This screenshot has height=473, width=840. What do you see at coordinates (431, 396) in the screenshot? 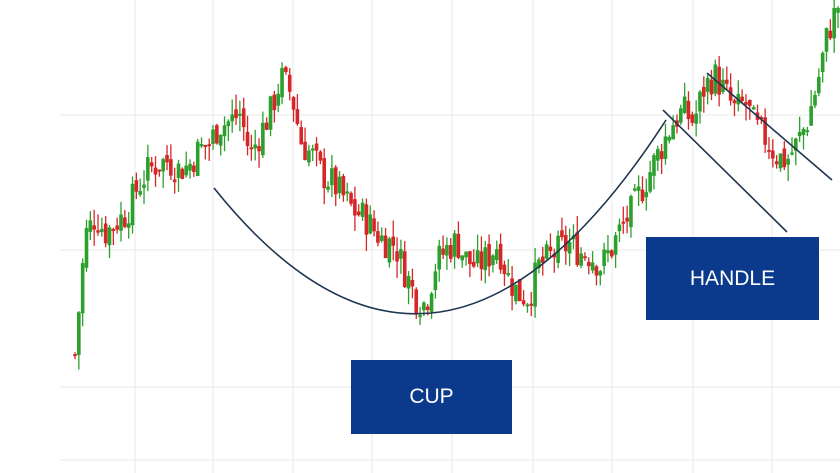
I see `cup-label-text: CUP` at bounding box center [431, 396].